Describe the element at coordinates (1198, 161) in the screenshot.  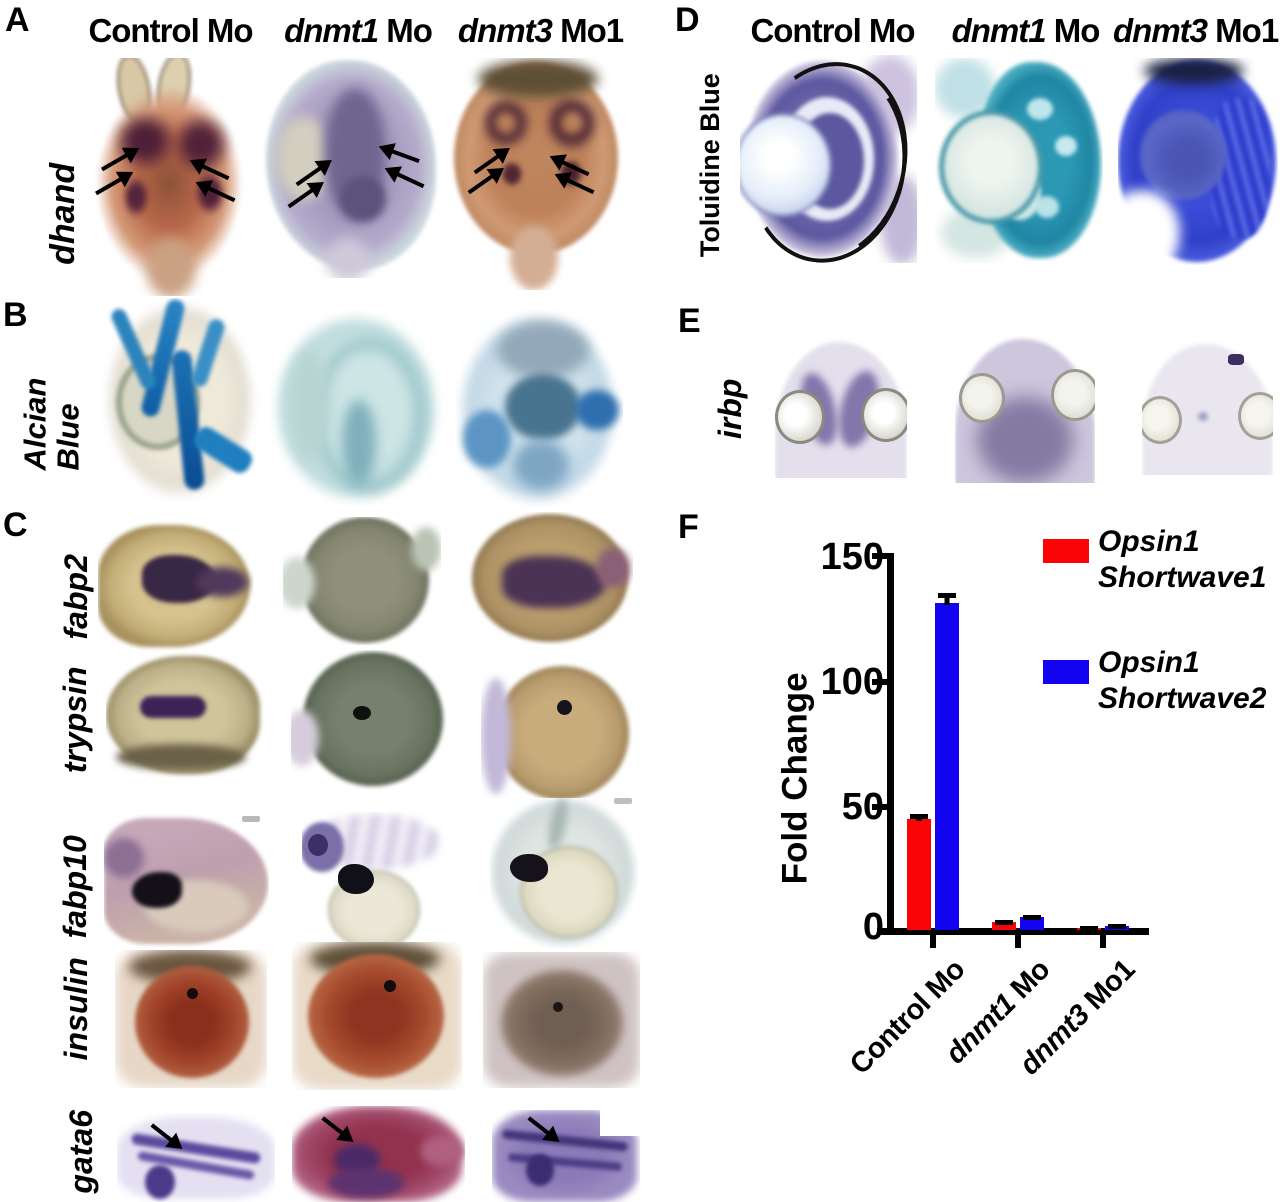
I see `micrograph-toluidine-dnmt3-mo1` at that location.